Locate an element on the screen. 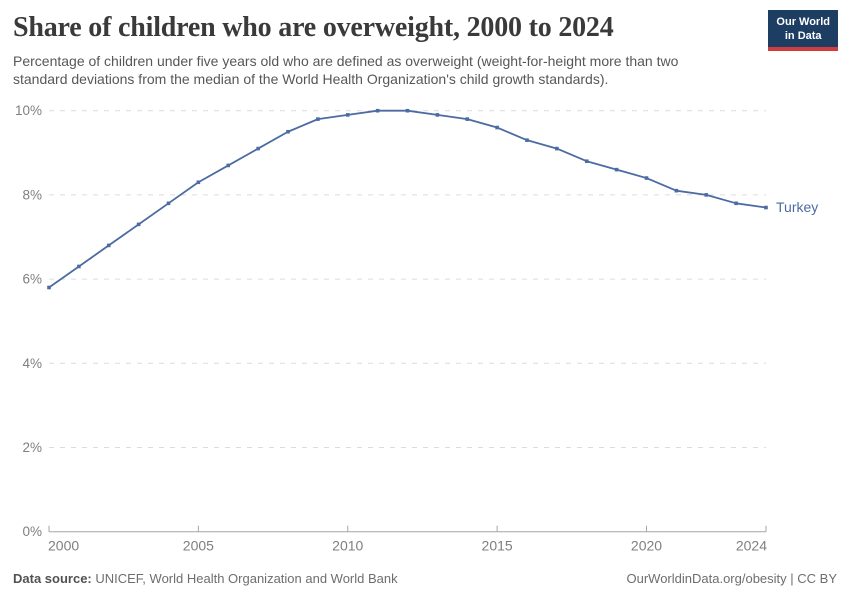 The height and width of the screenshot is (600, 850). footer-license-link: OurWorldinData.org/obesity | CC BY is located at coordinates (732, 578).